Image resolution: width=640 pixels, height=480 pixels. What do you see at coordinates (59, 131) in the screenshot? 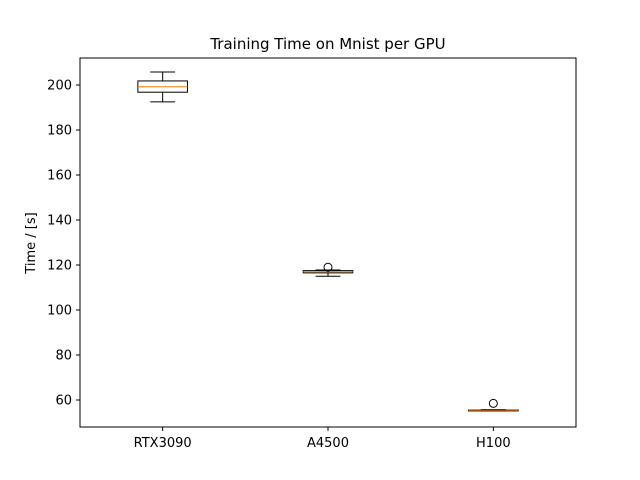
I see `y-tick-label: 180` at bounding box center [59, 131].